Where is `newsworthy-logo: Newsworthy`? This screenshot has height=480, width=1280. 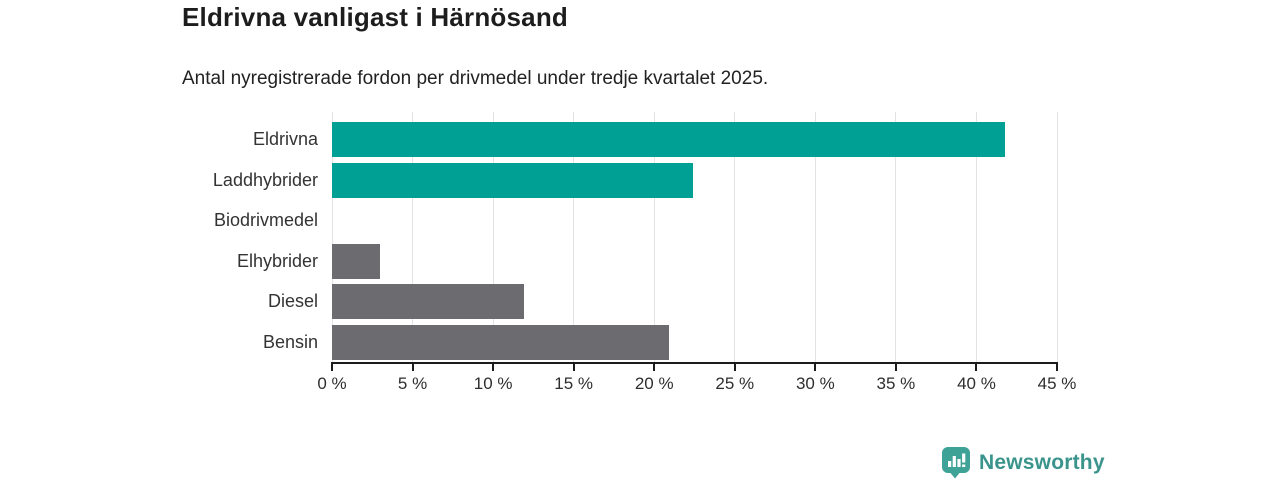
newsworthy-logo: Newsworthy is located at coordinates (1023, 462).